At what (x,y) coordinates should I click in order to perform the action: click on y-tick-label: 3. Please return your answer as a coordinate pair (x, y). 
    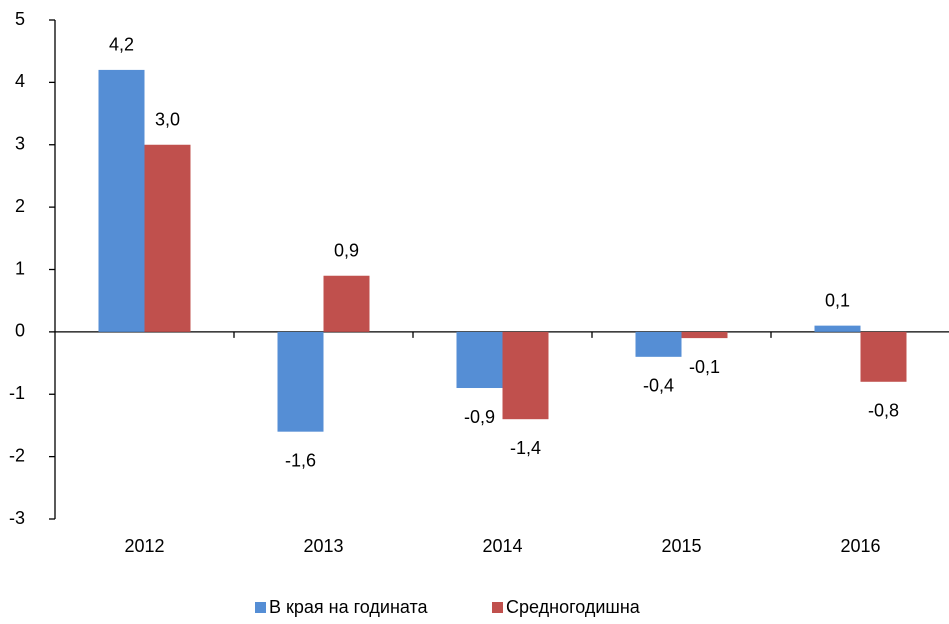
    Looking at the image, I should click on (20, 144).